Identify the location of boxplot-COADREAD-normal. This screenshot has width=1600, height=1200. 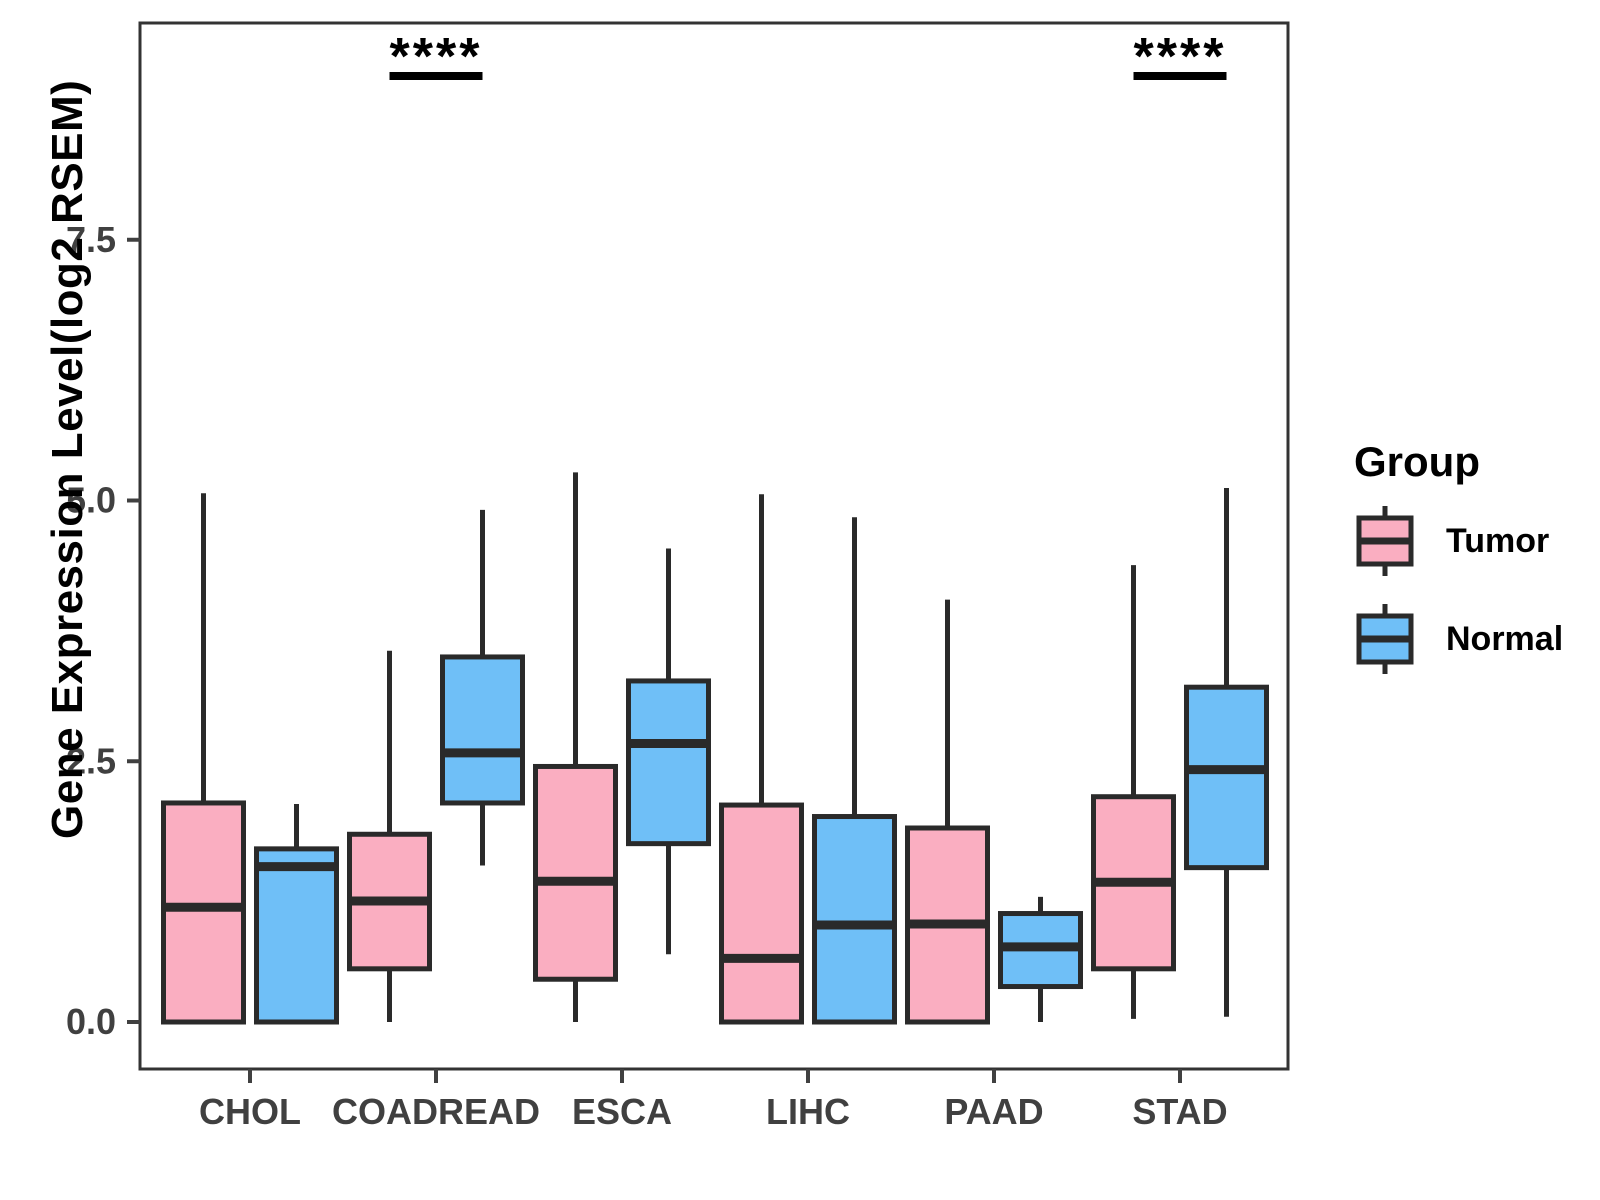
(482, 687).